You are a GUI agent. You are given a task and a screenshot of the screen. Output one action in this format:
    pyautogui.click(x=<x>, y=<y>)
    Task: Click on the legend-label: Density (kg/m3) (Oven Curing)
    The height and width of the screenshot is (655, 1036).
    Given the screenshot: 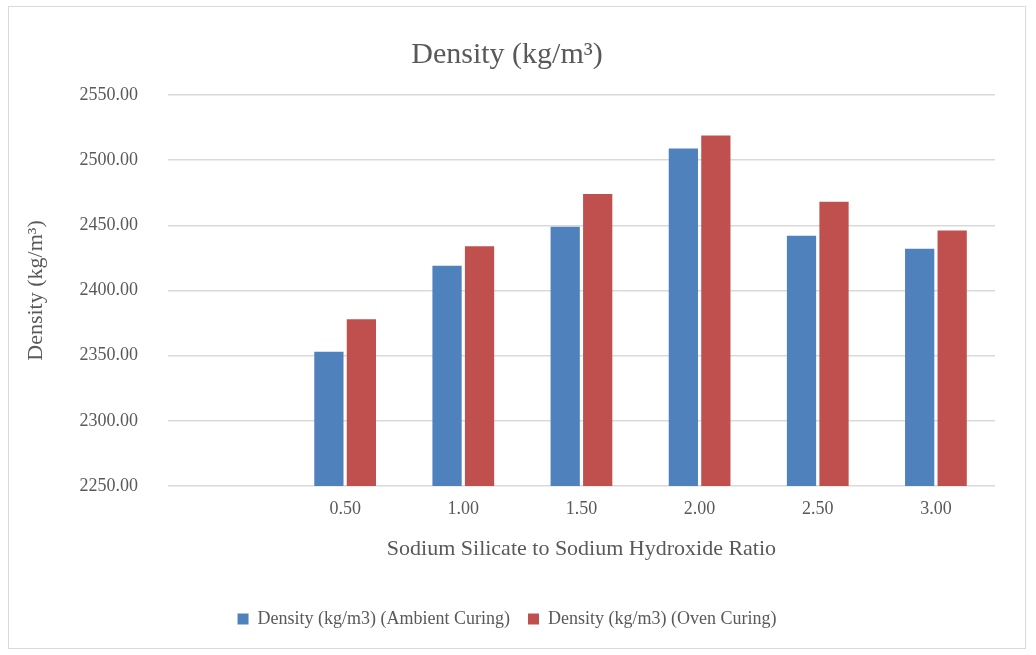 What is the action you would take?
    pyautogui.click(x=662, y=618)
    